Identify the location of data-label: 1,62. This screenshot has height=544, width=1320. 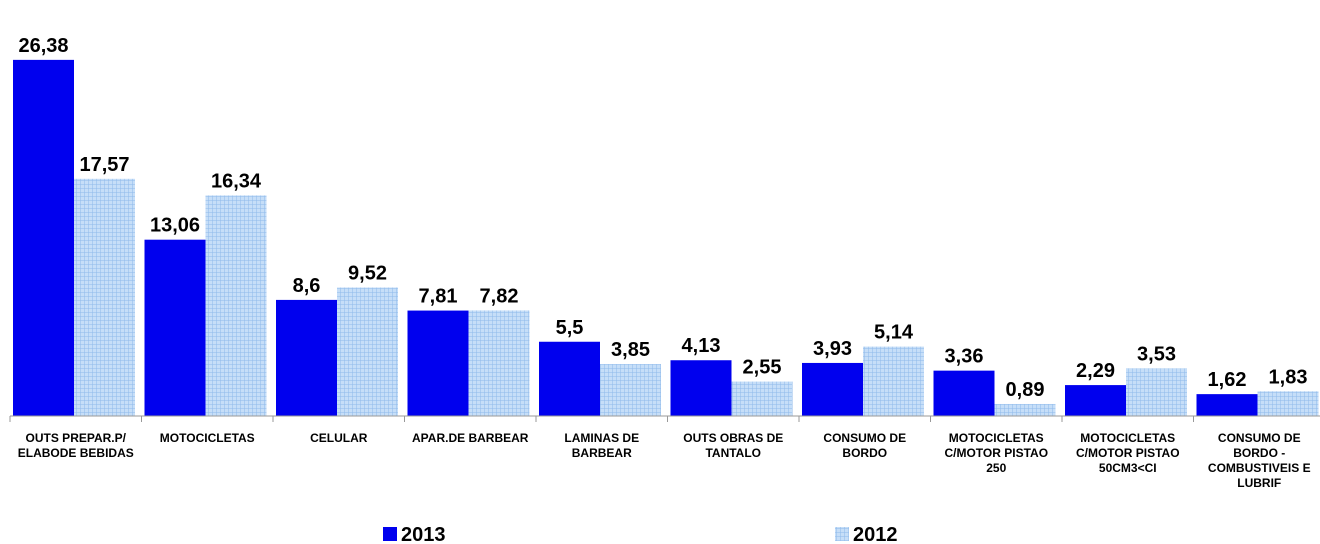
(1227, 380).